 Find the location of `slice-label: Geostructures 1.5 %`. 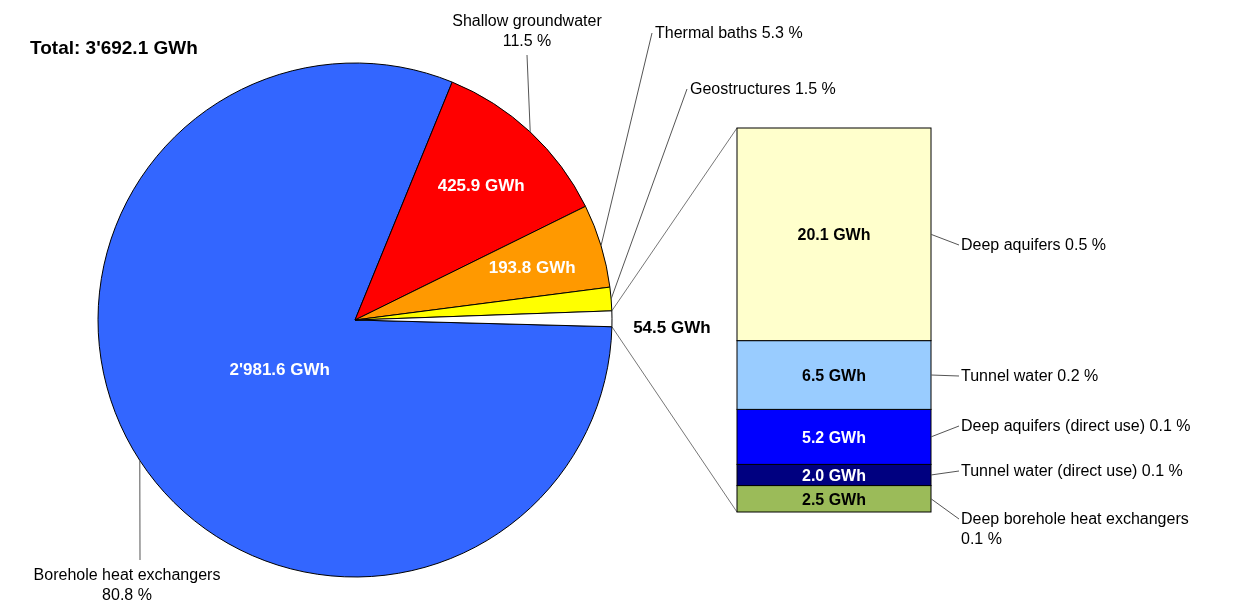

slice-label: Geostructures 1.5 % is located at coordinates (763, 88).